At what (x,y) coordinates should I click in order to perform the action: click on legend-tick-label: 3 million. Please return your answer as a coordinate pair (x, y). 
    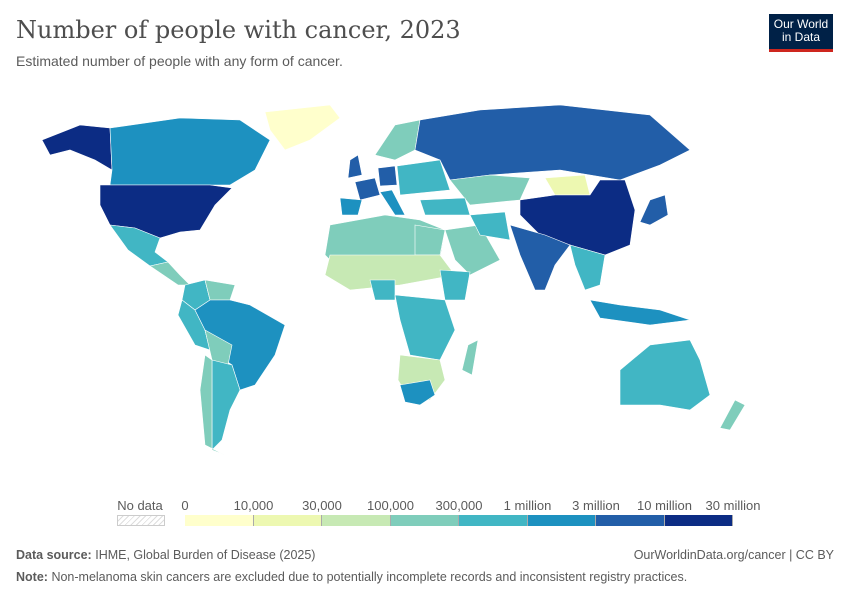
    Looking at the image, I should click on (596, 505).